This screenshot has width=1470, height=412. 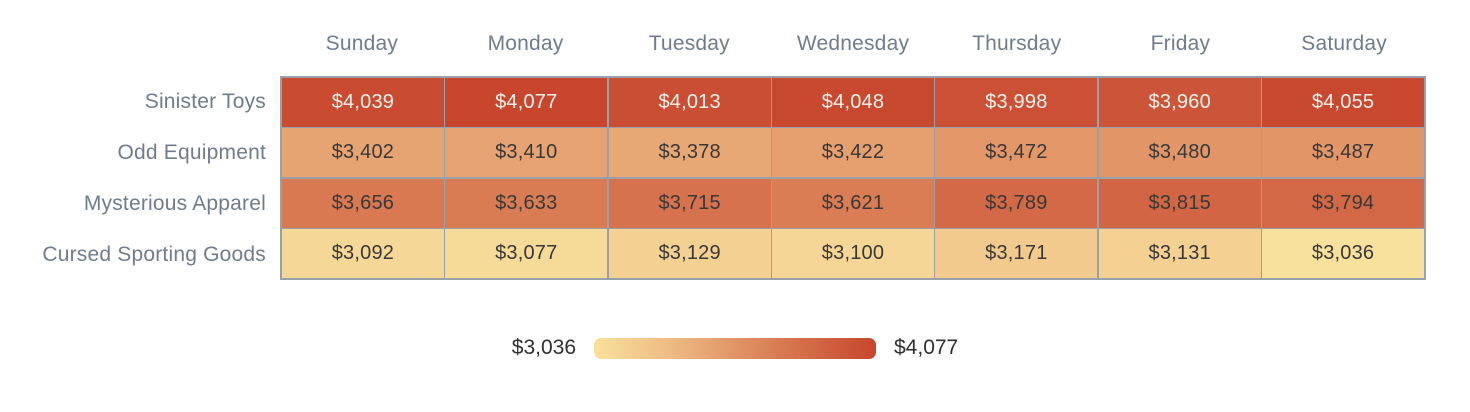 I want to click on heatmap-cell: $3,171, so click(x=1016, y=253).